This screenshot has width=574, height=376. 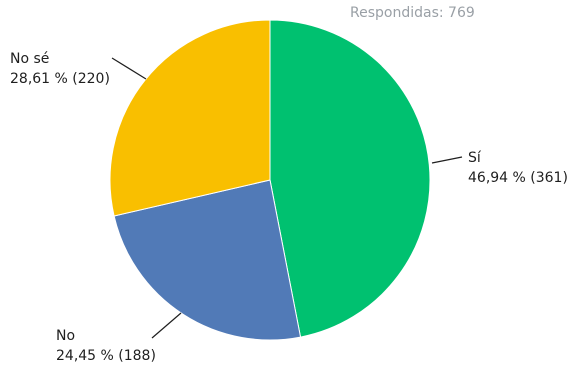 I want to click on slice-detail-3: 28,61 % (220), so click(x=60, y=79).